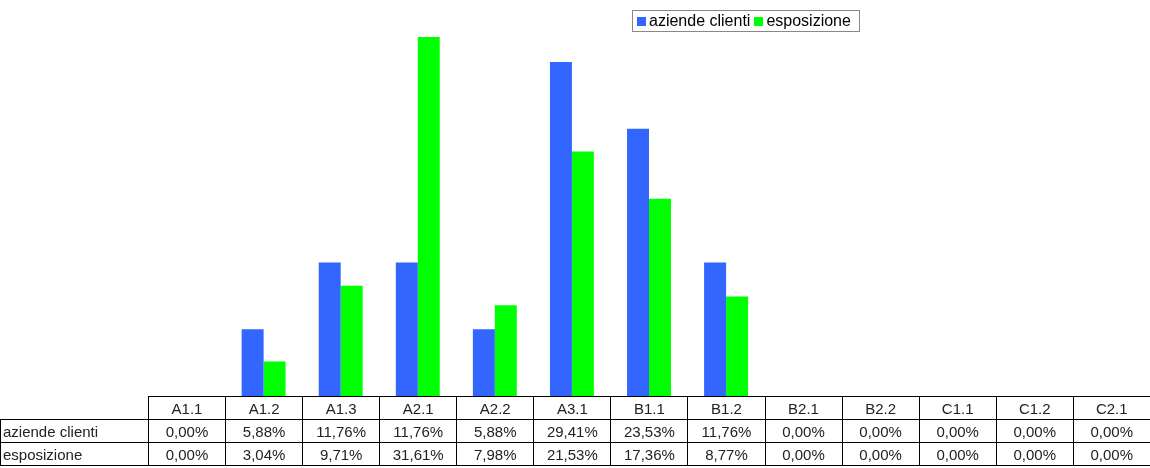  Describe the element at coordinates (808, 20) in the screenshot. I see `legend-label: esposizione` at that location.